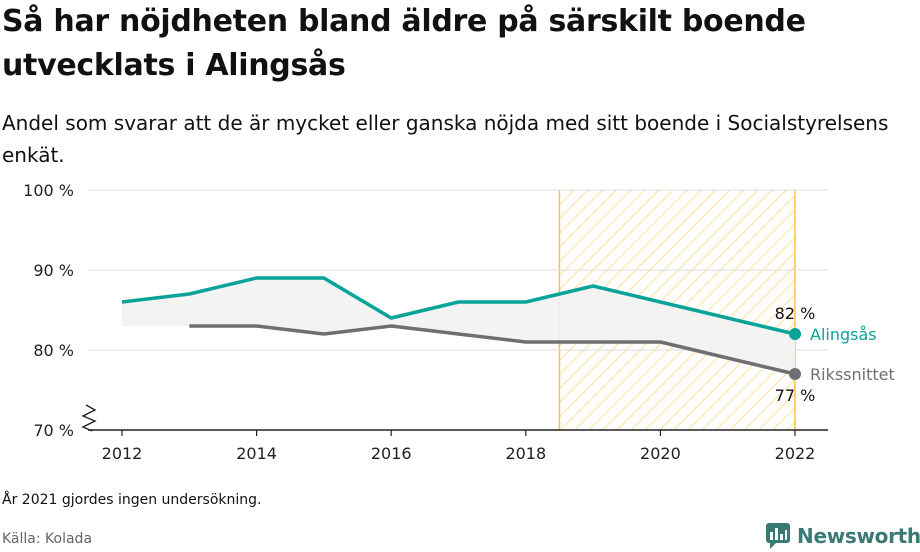  What do you see at coordinates (525, 453) in the screenshot?
I see `x-tick-label: 2018` at bounding box center [525, 453].